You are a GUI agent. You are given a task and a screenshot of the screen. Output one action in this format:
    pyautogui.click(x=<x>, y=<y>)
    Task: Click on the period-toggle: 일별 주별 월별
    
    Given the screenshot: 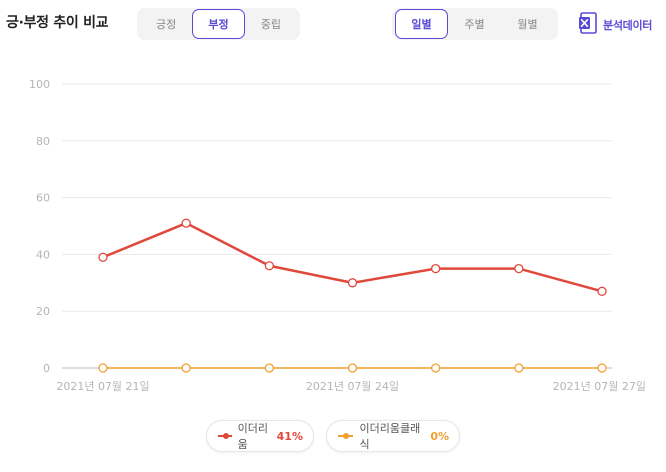 What is the action you would take?
    pyautogui.click(x=475, y=24)
    